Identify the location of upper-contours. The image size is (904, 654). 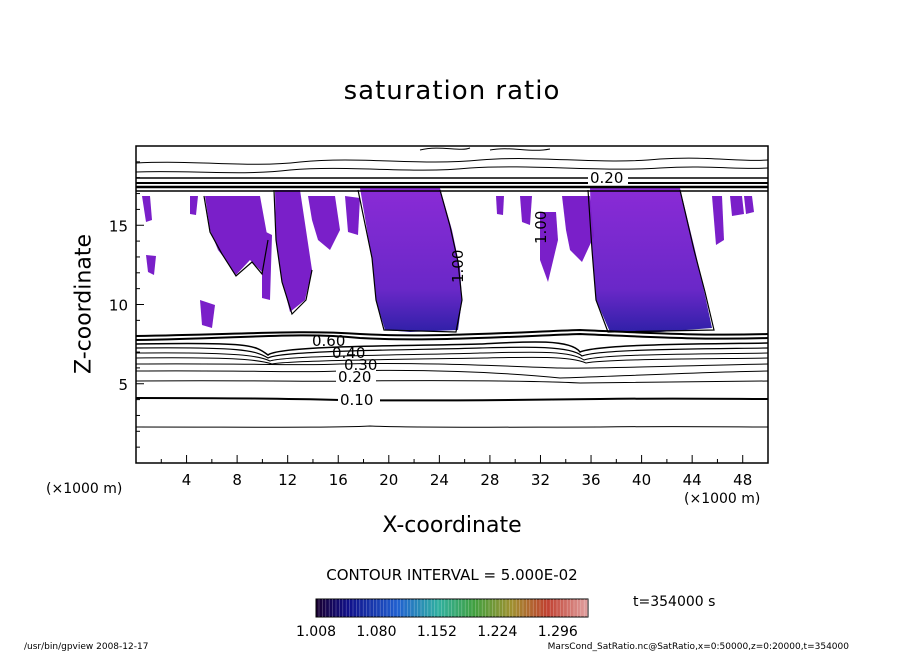
(452, 169).